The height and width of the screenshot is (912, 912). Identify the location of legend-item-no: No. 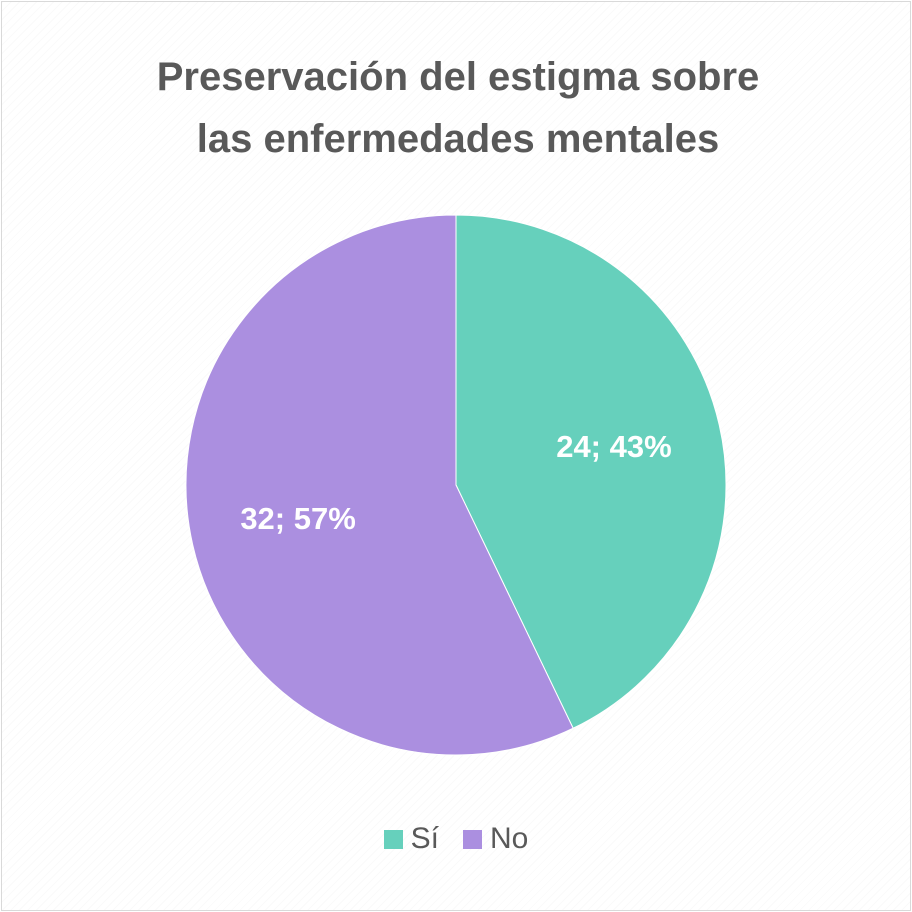
(495, 839).